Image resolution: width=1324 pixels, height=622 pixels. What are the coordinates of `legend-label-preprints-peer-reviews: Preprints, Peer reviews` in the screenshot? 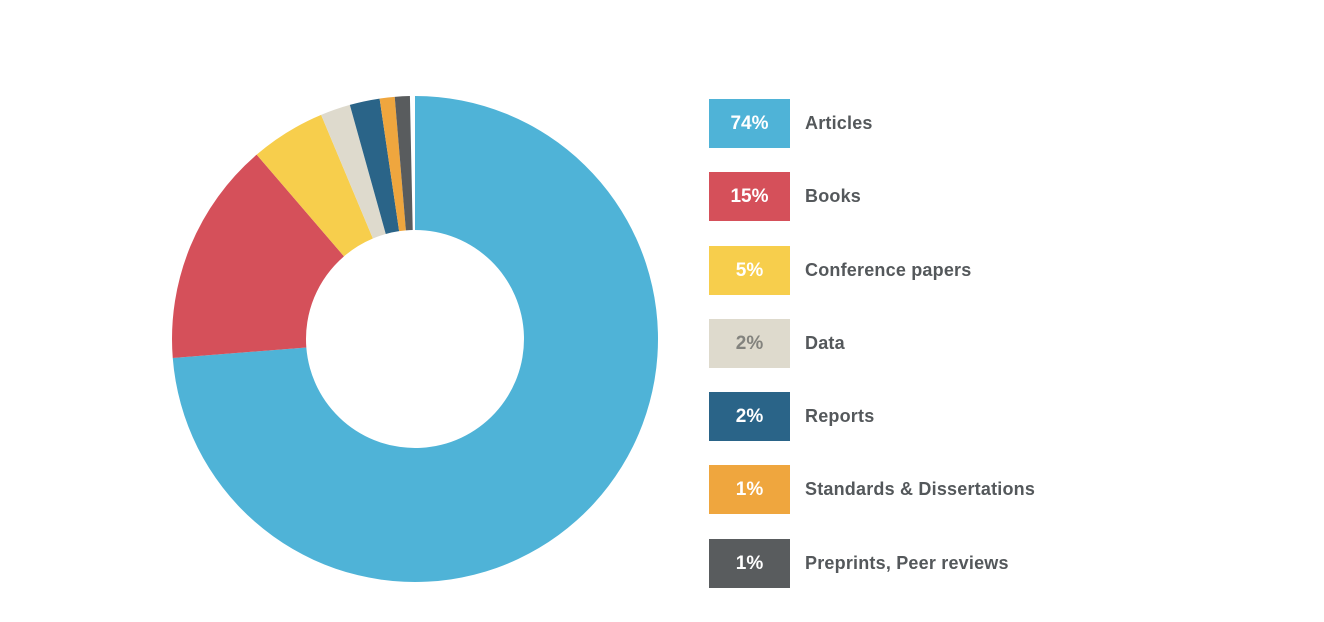 It's located at (907, 562).